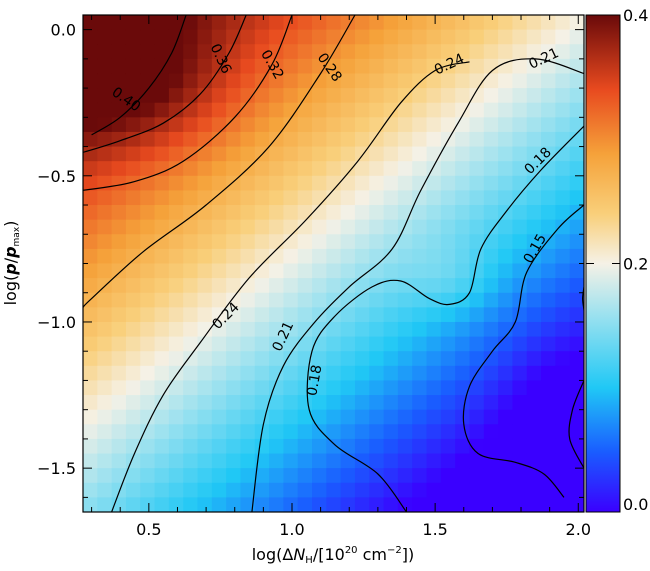 The height and width of the screenshot is (571, 650). What do you see at coordinates (56, 322) in the screenshot?
I see `y-tick-label: −1.0` at bounding box center [56, 322].